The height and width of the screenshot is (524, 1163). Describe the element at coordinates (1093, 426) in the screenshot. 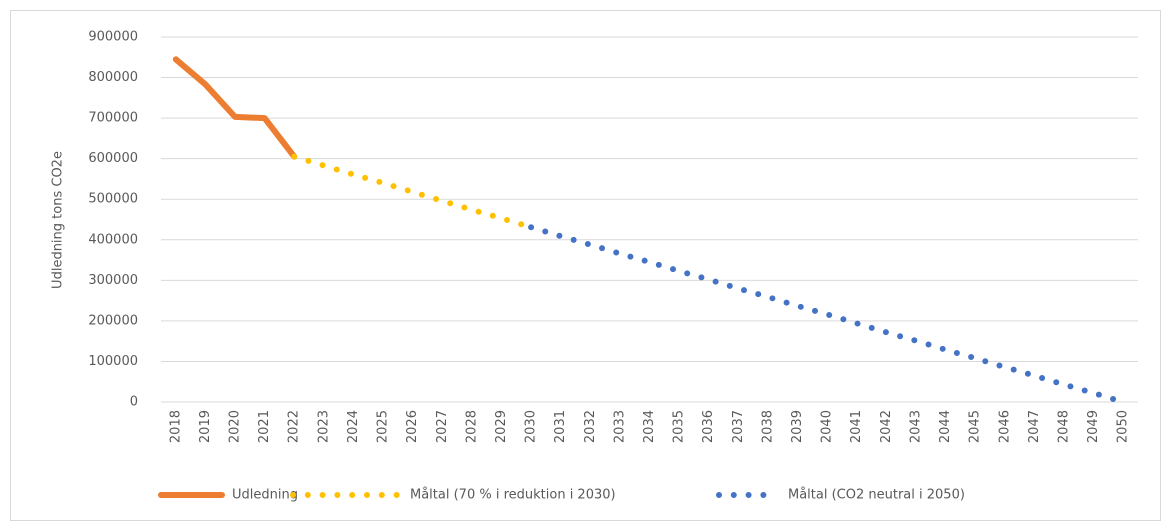

I see `x-tick-label: 2049` at that location.